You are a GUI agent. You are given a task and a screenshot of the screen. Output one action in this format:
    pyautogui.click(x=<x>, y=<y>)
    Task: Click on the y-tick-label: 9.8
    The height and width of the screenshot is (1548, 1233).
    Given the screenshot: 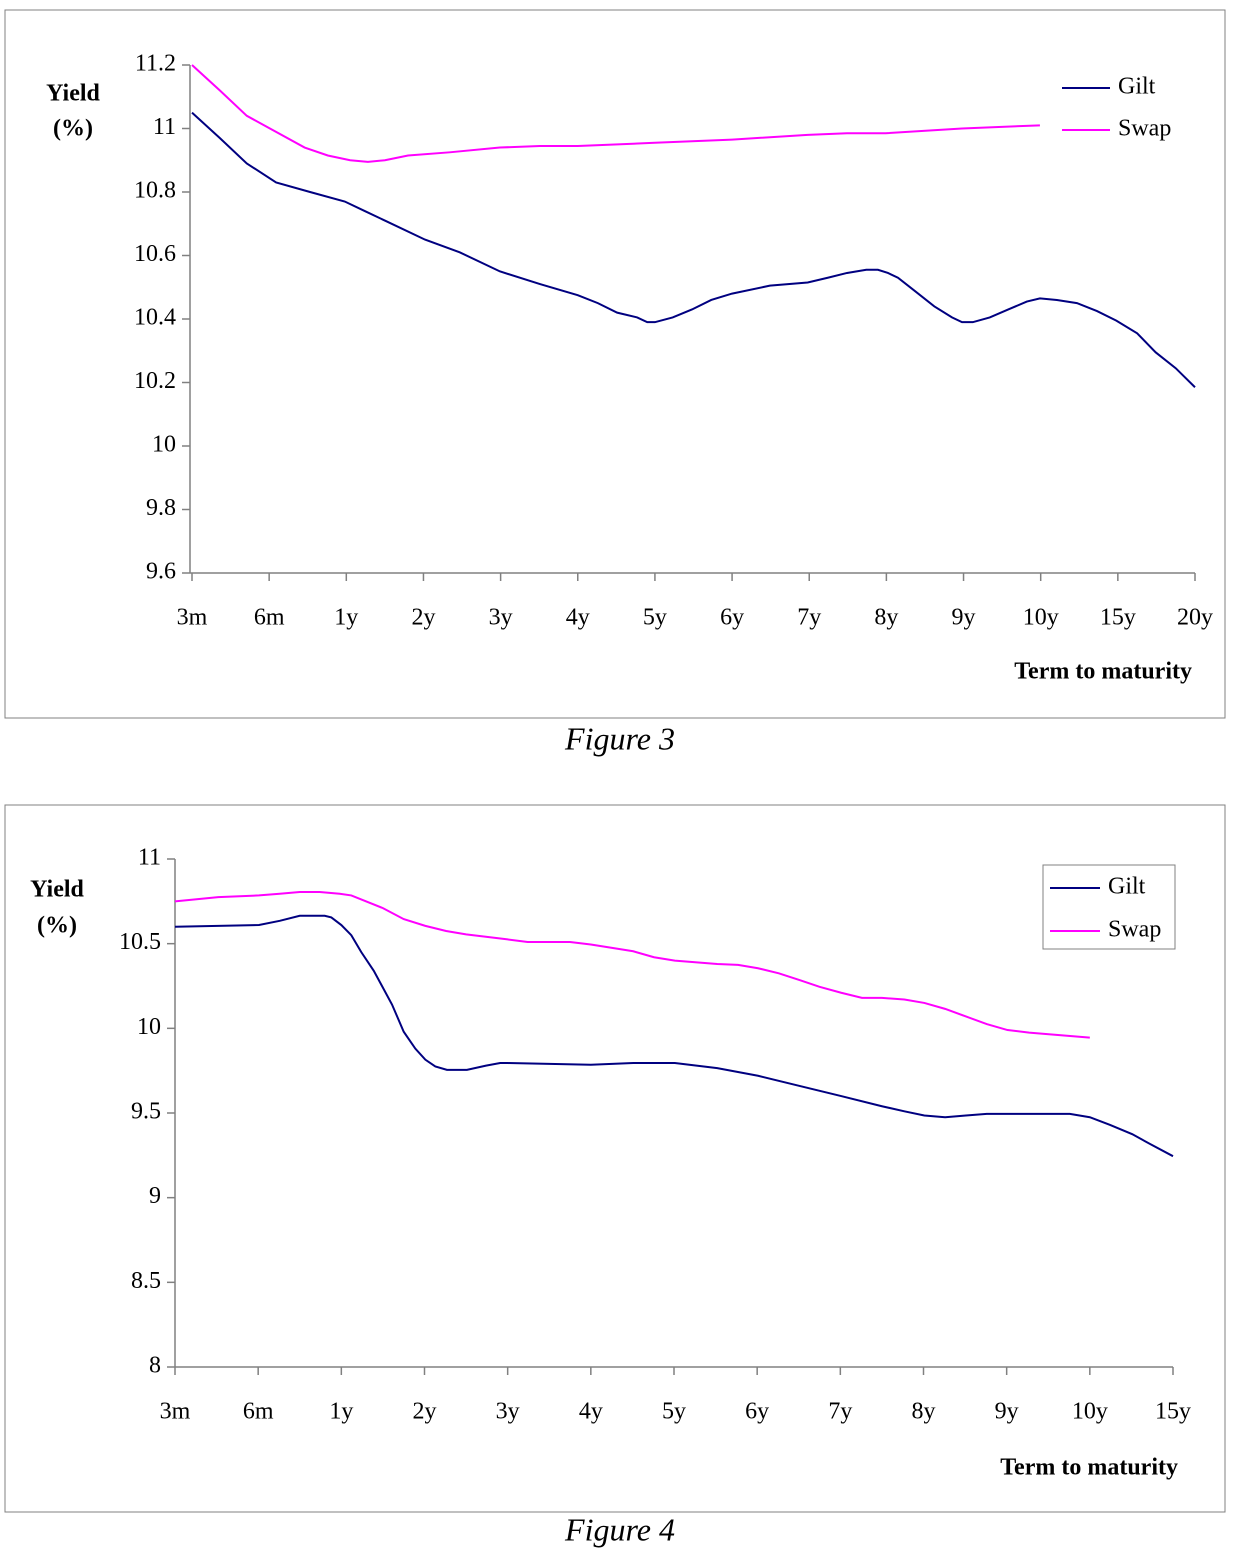 What is the action you would take?
    pyautogui.click(x=161, y=508)
    